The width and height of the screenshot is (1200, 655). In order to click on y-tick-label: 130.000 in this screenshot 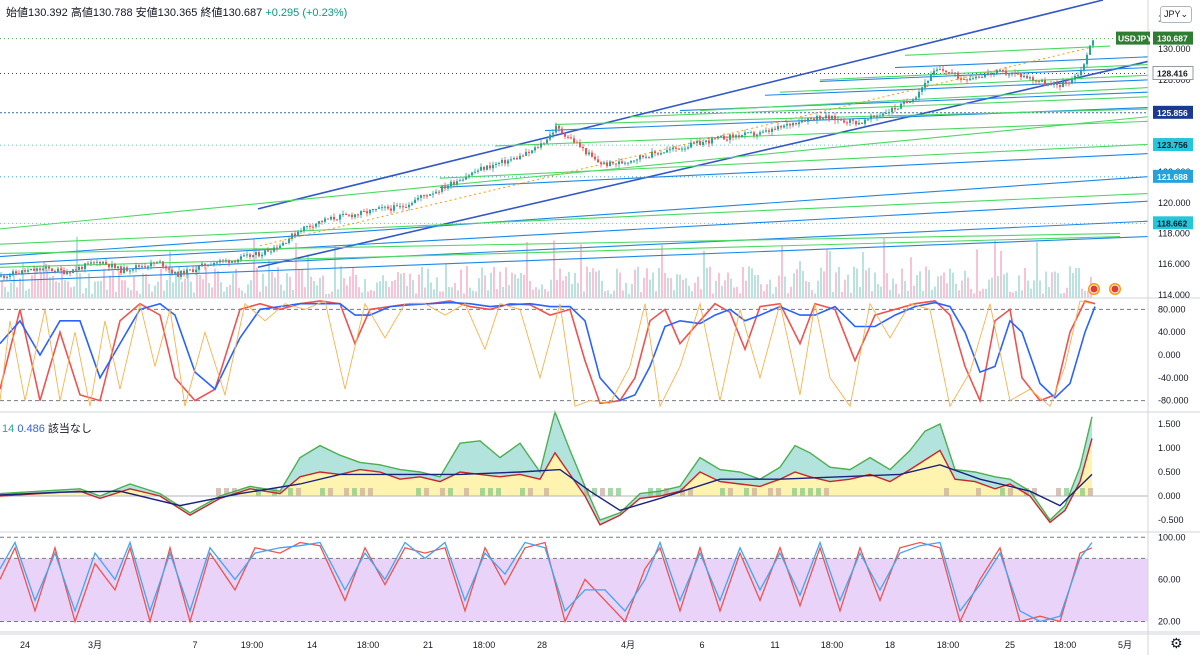, I will do `click(1174, 49)`.